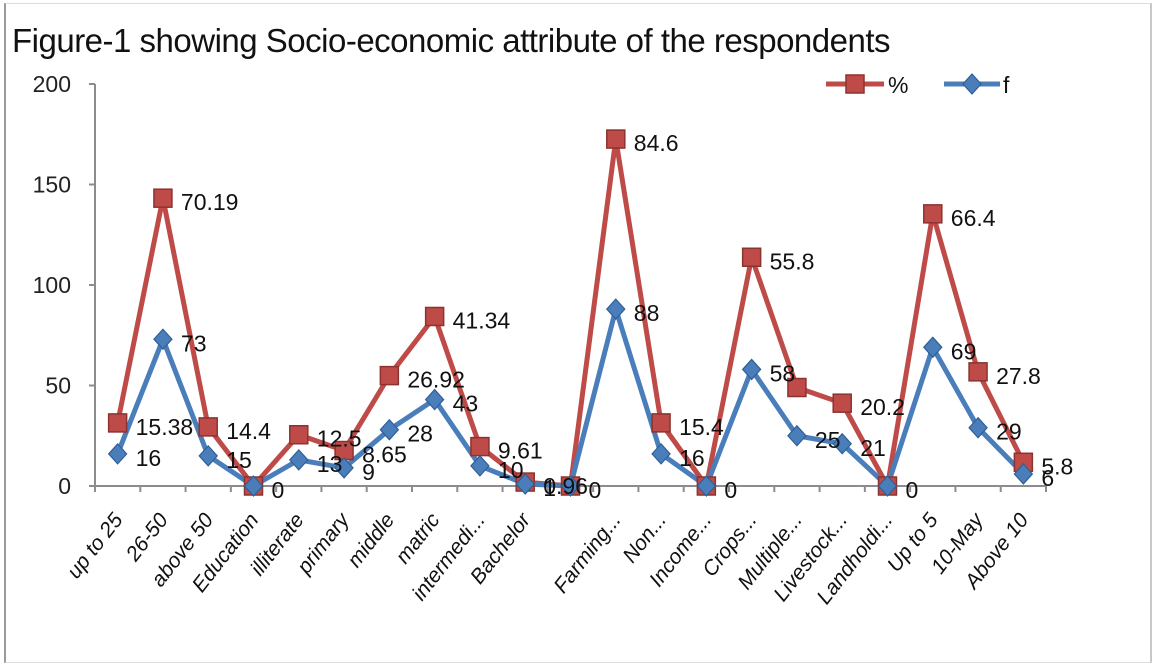 This screenshot has height=666, width=1158. I want to click on legend-label-f: f, so click(1006, 85).